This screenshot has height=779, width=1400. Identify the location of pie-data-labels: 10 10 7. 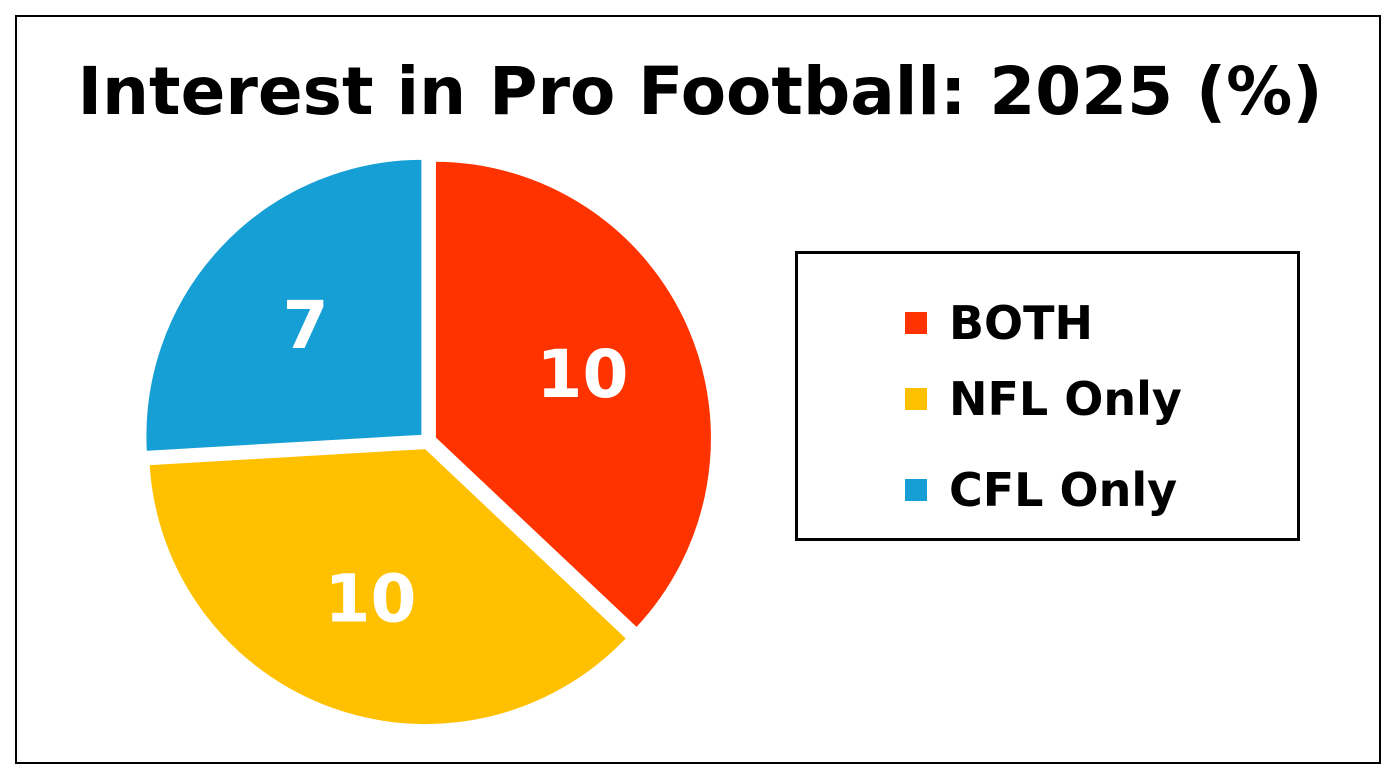
(456, 462).